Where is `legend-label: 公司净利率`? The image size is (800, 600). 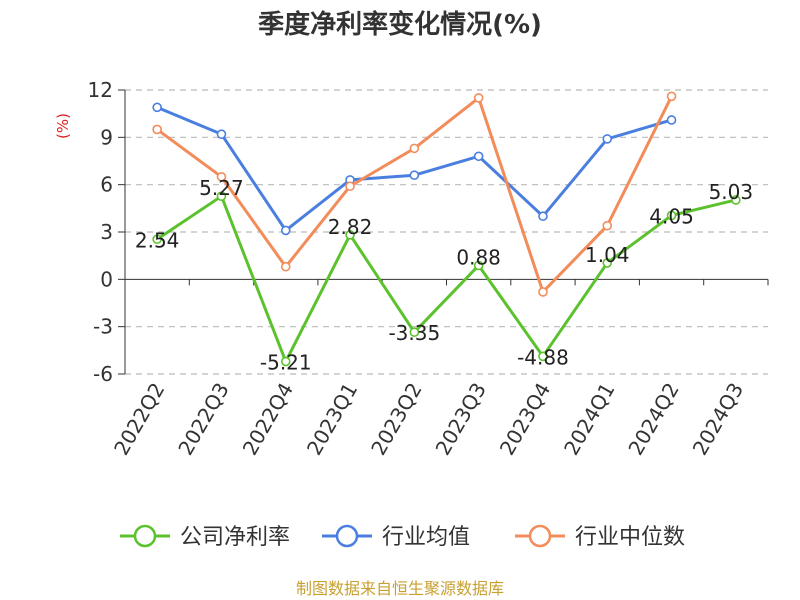 legend-label: 公司净利率 is located at coordinates (235, 537).